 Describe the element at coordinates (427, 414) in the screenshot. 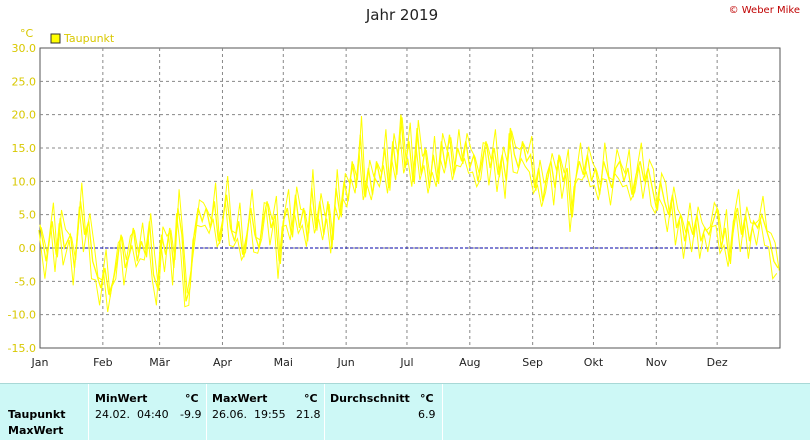

I see `avg-value: 6.9` at that location.